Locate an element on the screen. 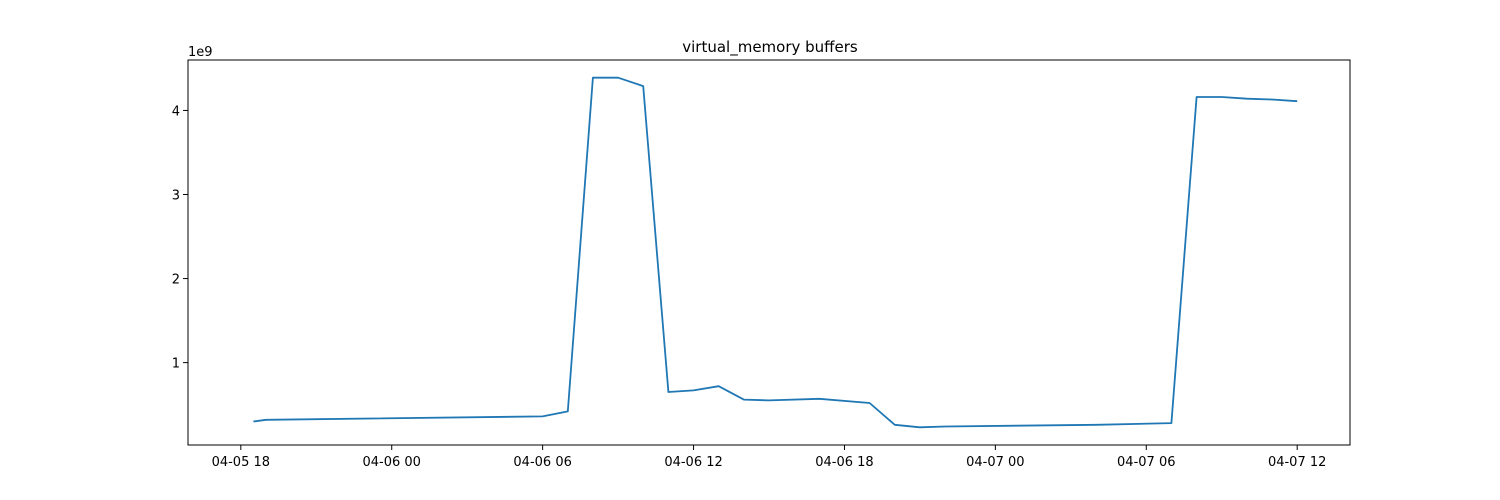 The height and width of the screenshot is (500, 1500). x-tick-label: 04-05 18 is located at coordinates (241, 462).